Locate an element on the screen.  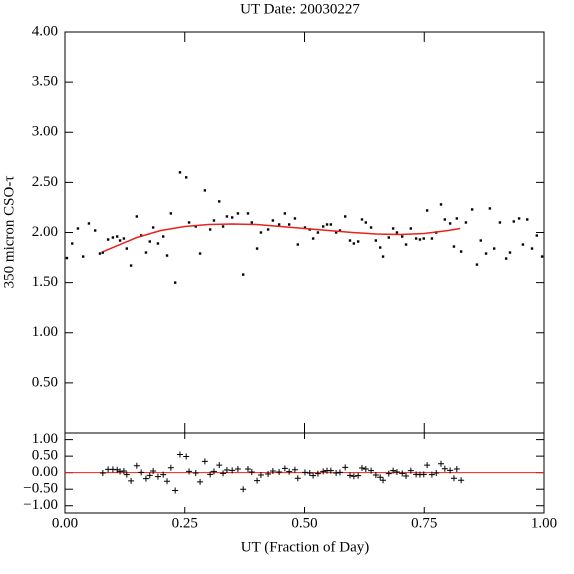
y-tick-label: 4.00 is located at coordinates (45, 31).